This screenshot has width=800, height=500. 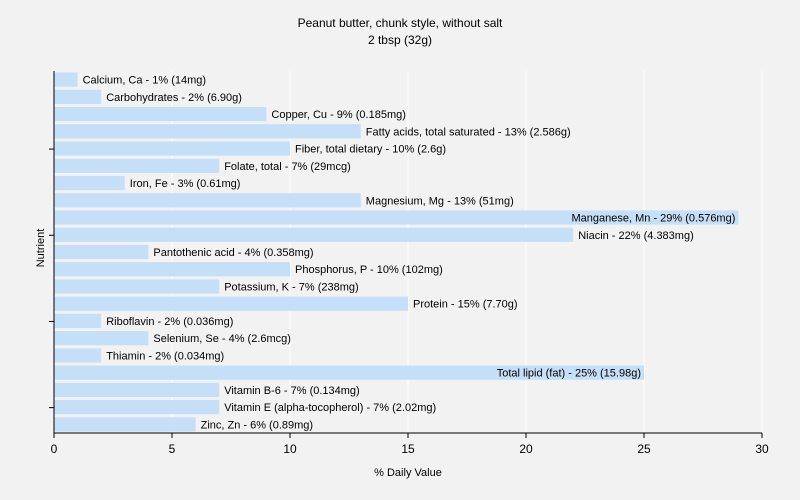 I want to click on x-tick-label: 5, so click(x=172, y=449).